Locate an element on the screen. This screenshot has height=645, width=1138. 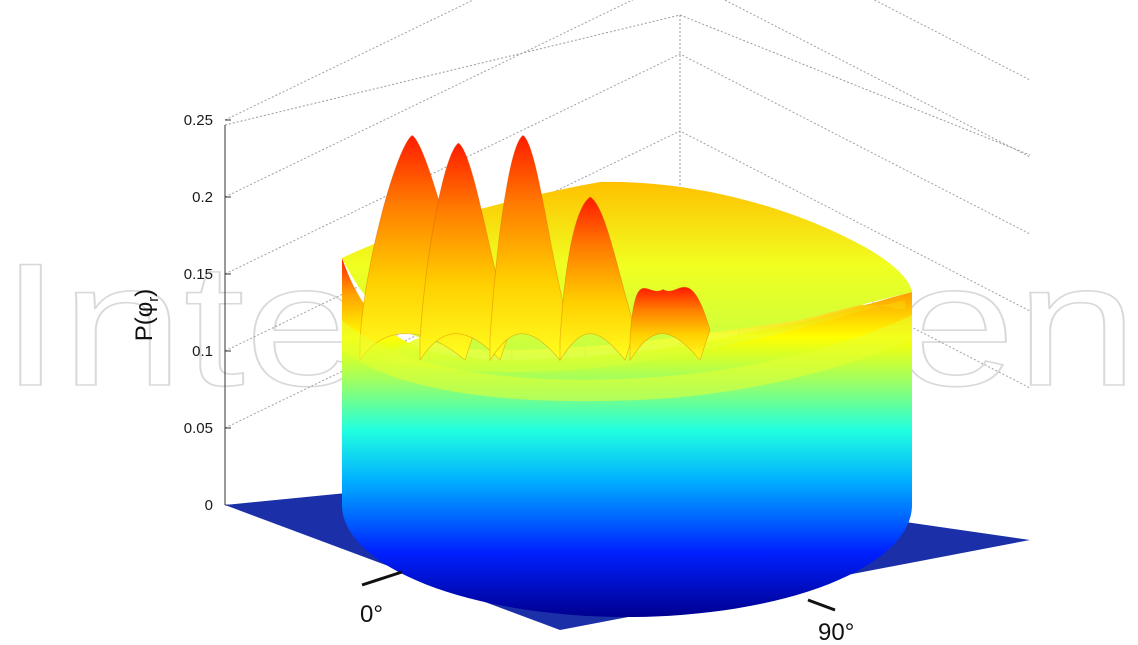
z-tick-label: 0.1 is located at coordinates (202, 351).